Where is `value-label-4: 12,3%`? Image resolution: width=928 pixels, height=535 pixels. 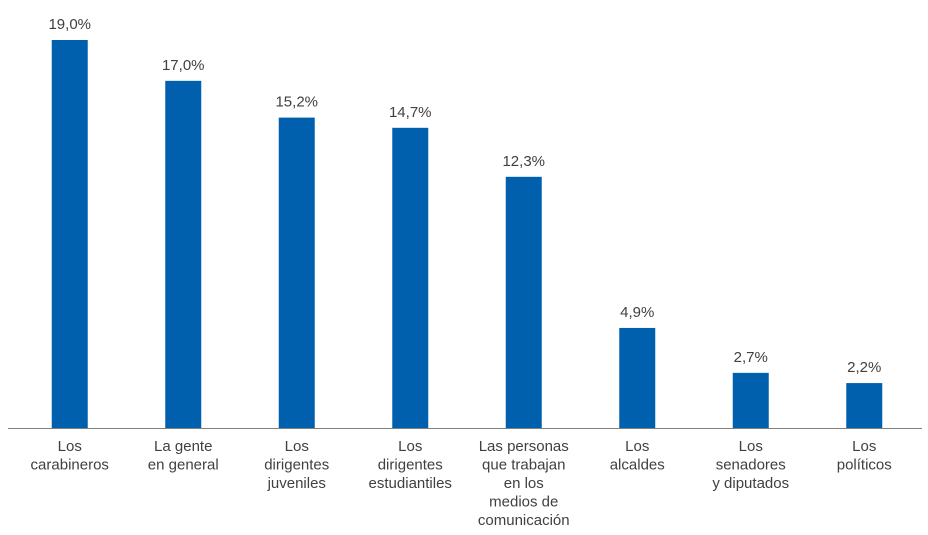 value-label-4: 12,3% is located at coordinates (523, 161).